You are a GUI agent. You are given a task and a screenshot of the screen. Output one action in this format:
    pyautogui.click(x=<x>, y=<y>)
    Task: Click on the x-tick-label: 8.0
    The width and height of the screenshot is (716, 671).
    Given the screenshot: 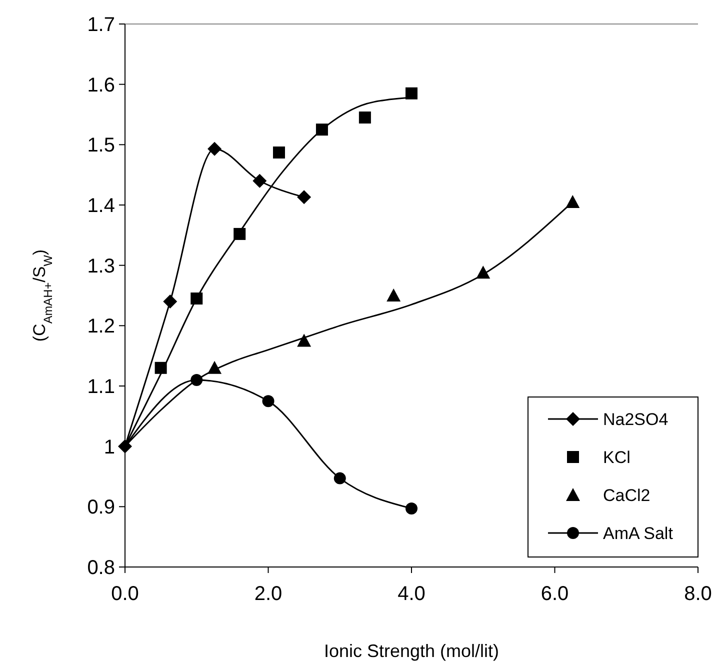 What is the action you would take?
    pyautogui.click(x=698, y=594)
    